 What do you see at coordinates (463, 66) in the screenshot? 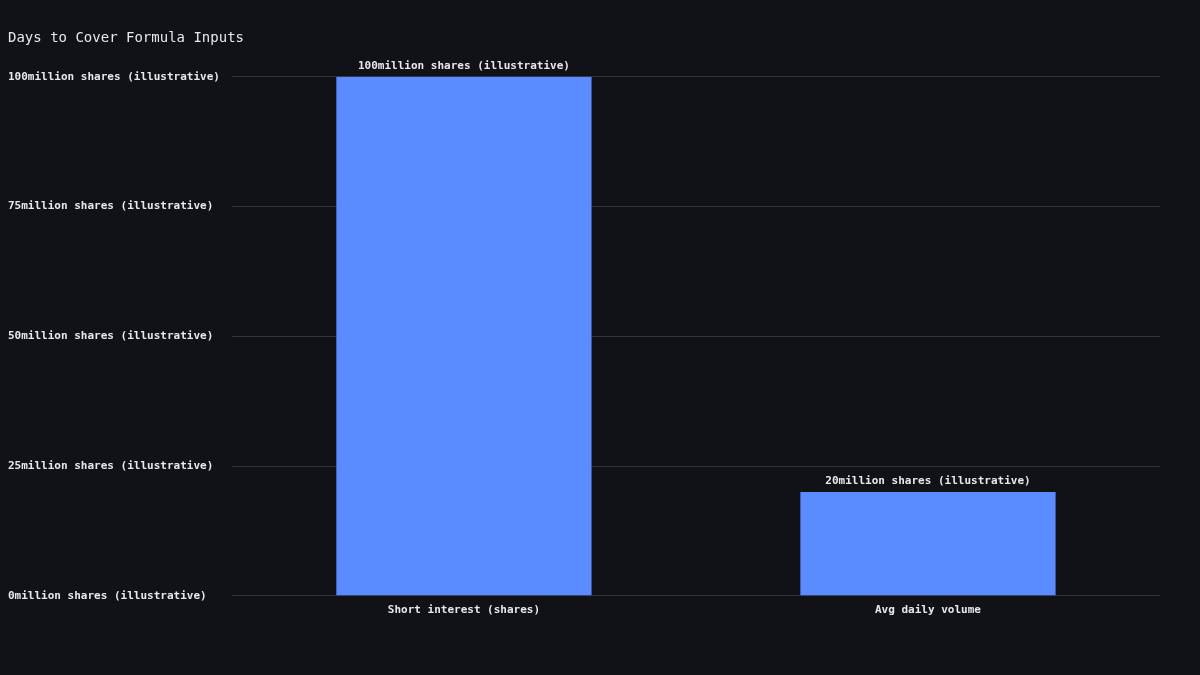
I see `data-label: 100million shares (illustrative)` at bounding box center [463, 66].